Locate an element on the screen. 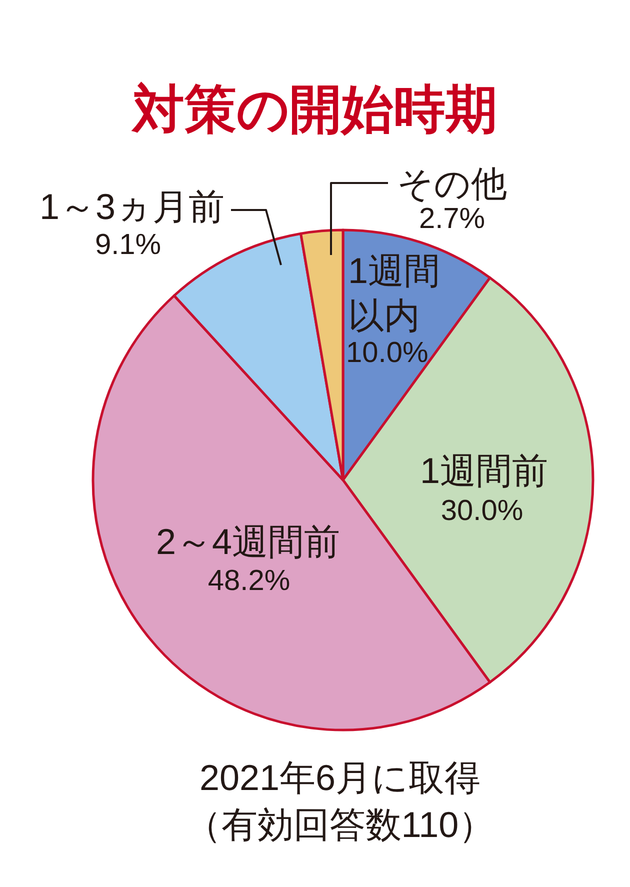 The height and width of the screenshot is (887, 630). title: 対策の開始時期 is located at coordinates (315, 110).